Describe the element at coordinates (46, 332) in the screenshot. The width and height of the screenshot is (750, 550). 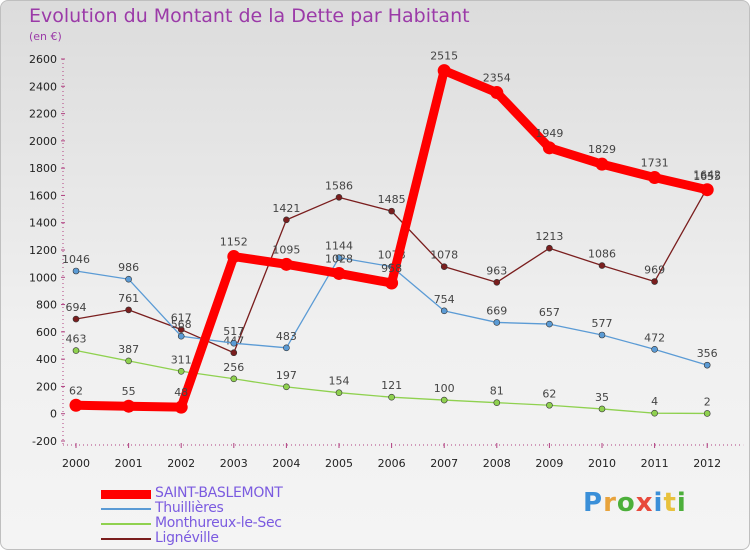
I see `y-tick-label: 600` at that location.